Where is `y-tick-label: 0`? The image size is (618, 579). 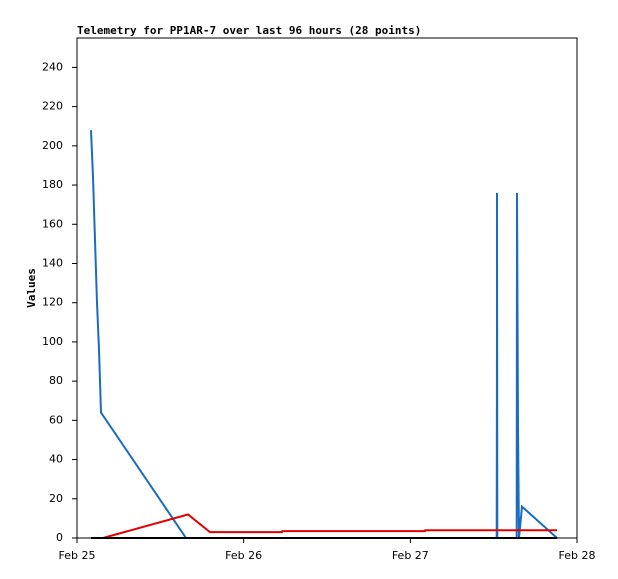
y-tick-label: 0 is located at coordinates (59, 537).